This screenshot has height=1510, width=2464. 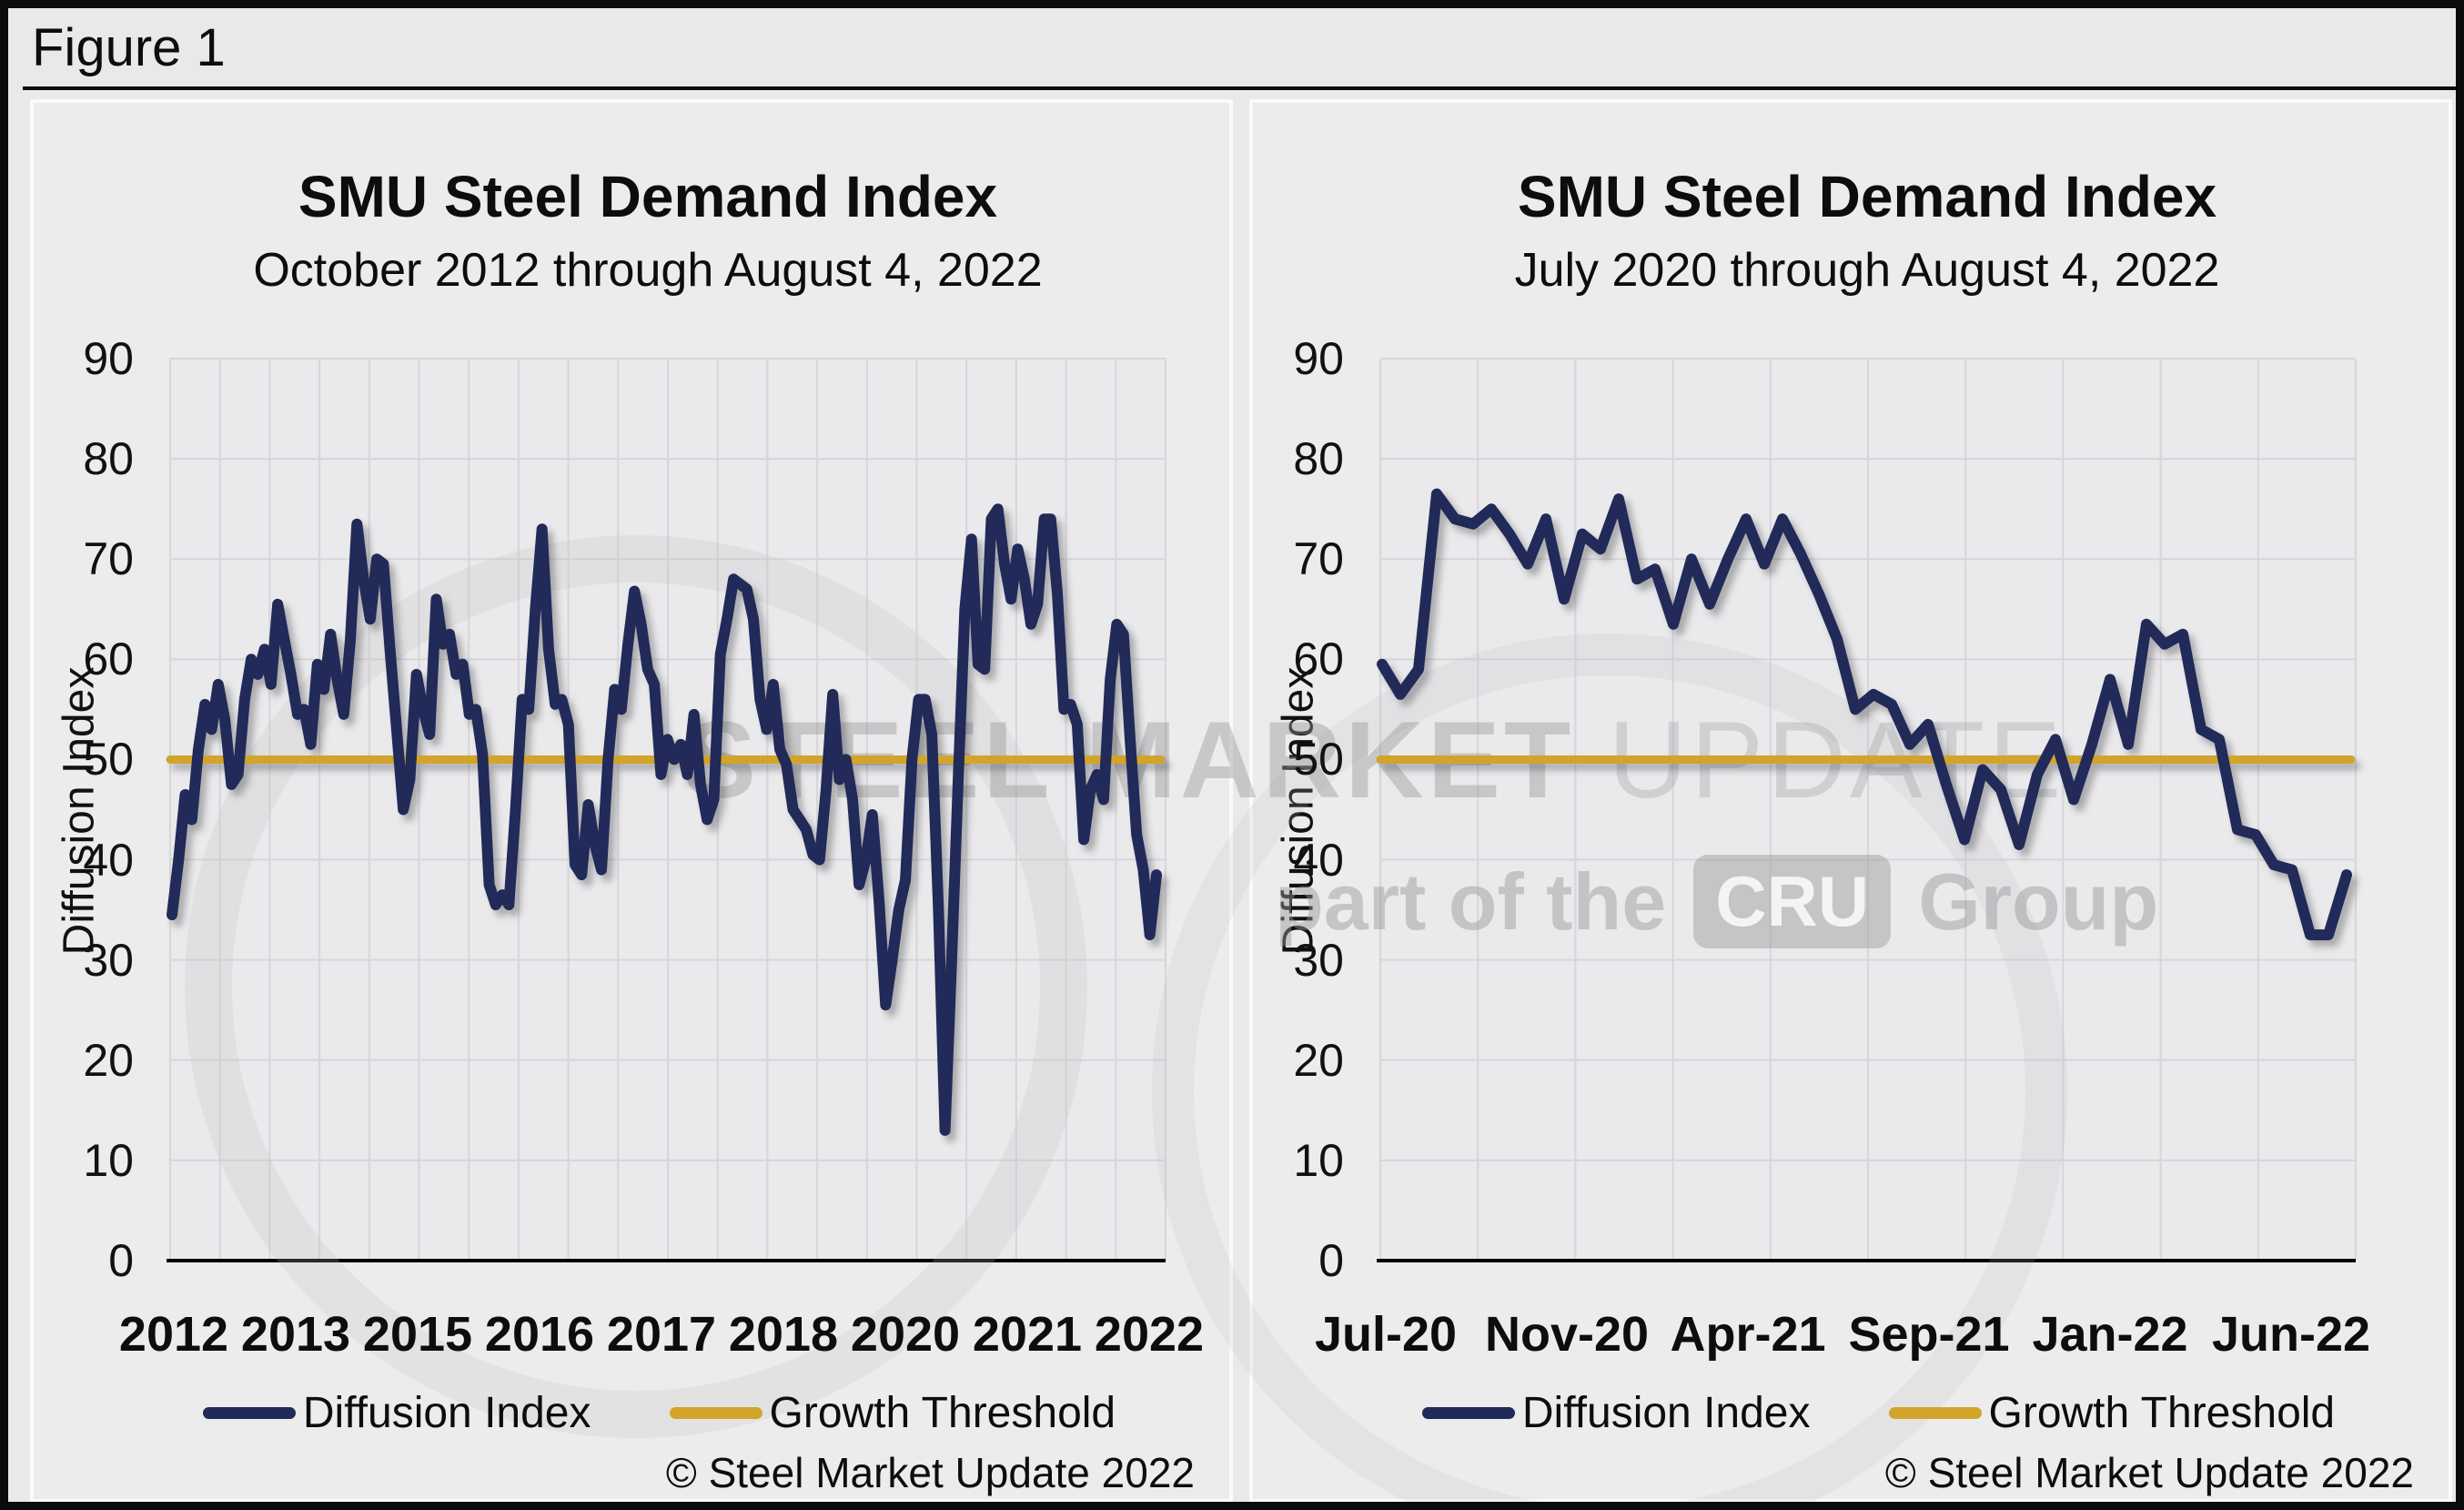 What do you see at coordinates (648, 270) in the screenshot?
I see `chart-subtitle: October 2012 through August 4, 2022` at bounding box center [648, 270].